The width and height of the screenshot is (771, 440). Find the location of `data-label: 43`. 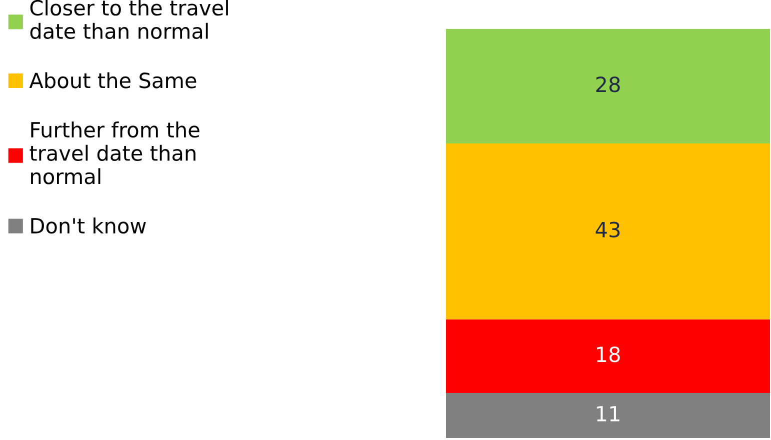

data-label: 43 is located at coordinates (608, 230).